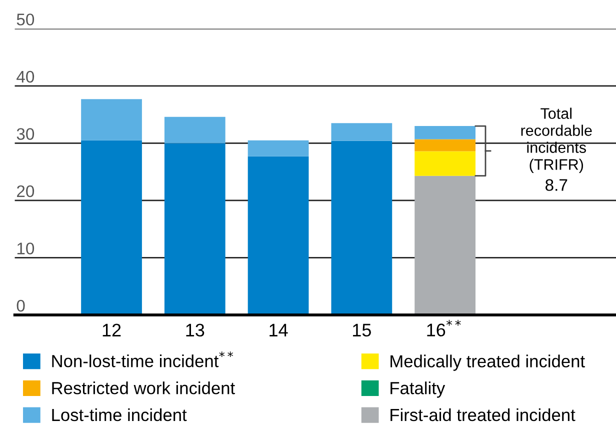 The height and width of the screenshot is (435, 616). Describe the element at coordinates (25, 134) in the screenshot. I see `y-tick-label: 30` at that location.